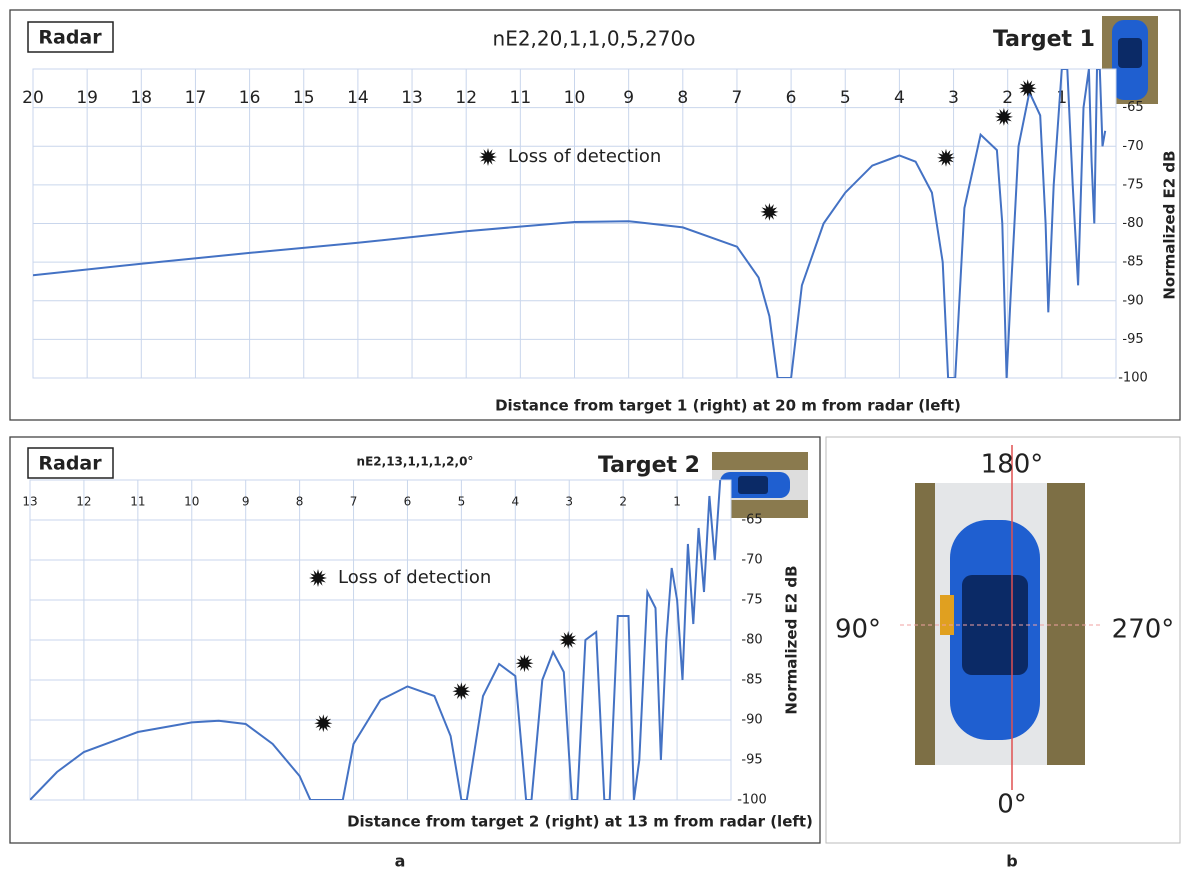 The height and width of the screenshot is (871, 1184). I want to click on x-tick-label: 19, so click(87, 98).